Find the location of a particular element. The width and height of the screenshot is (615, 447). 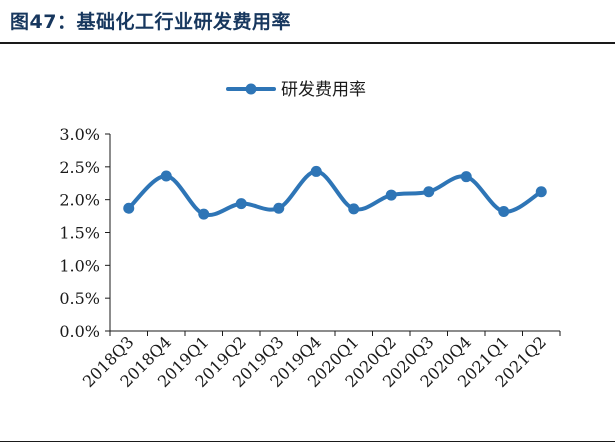

y-tick-label: 3.0% is located at coordinates (79, 134).